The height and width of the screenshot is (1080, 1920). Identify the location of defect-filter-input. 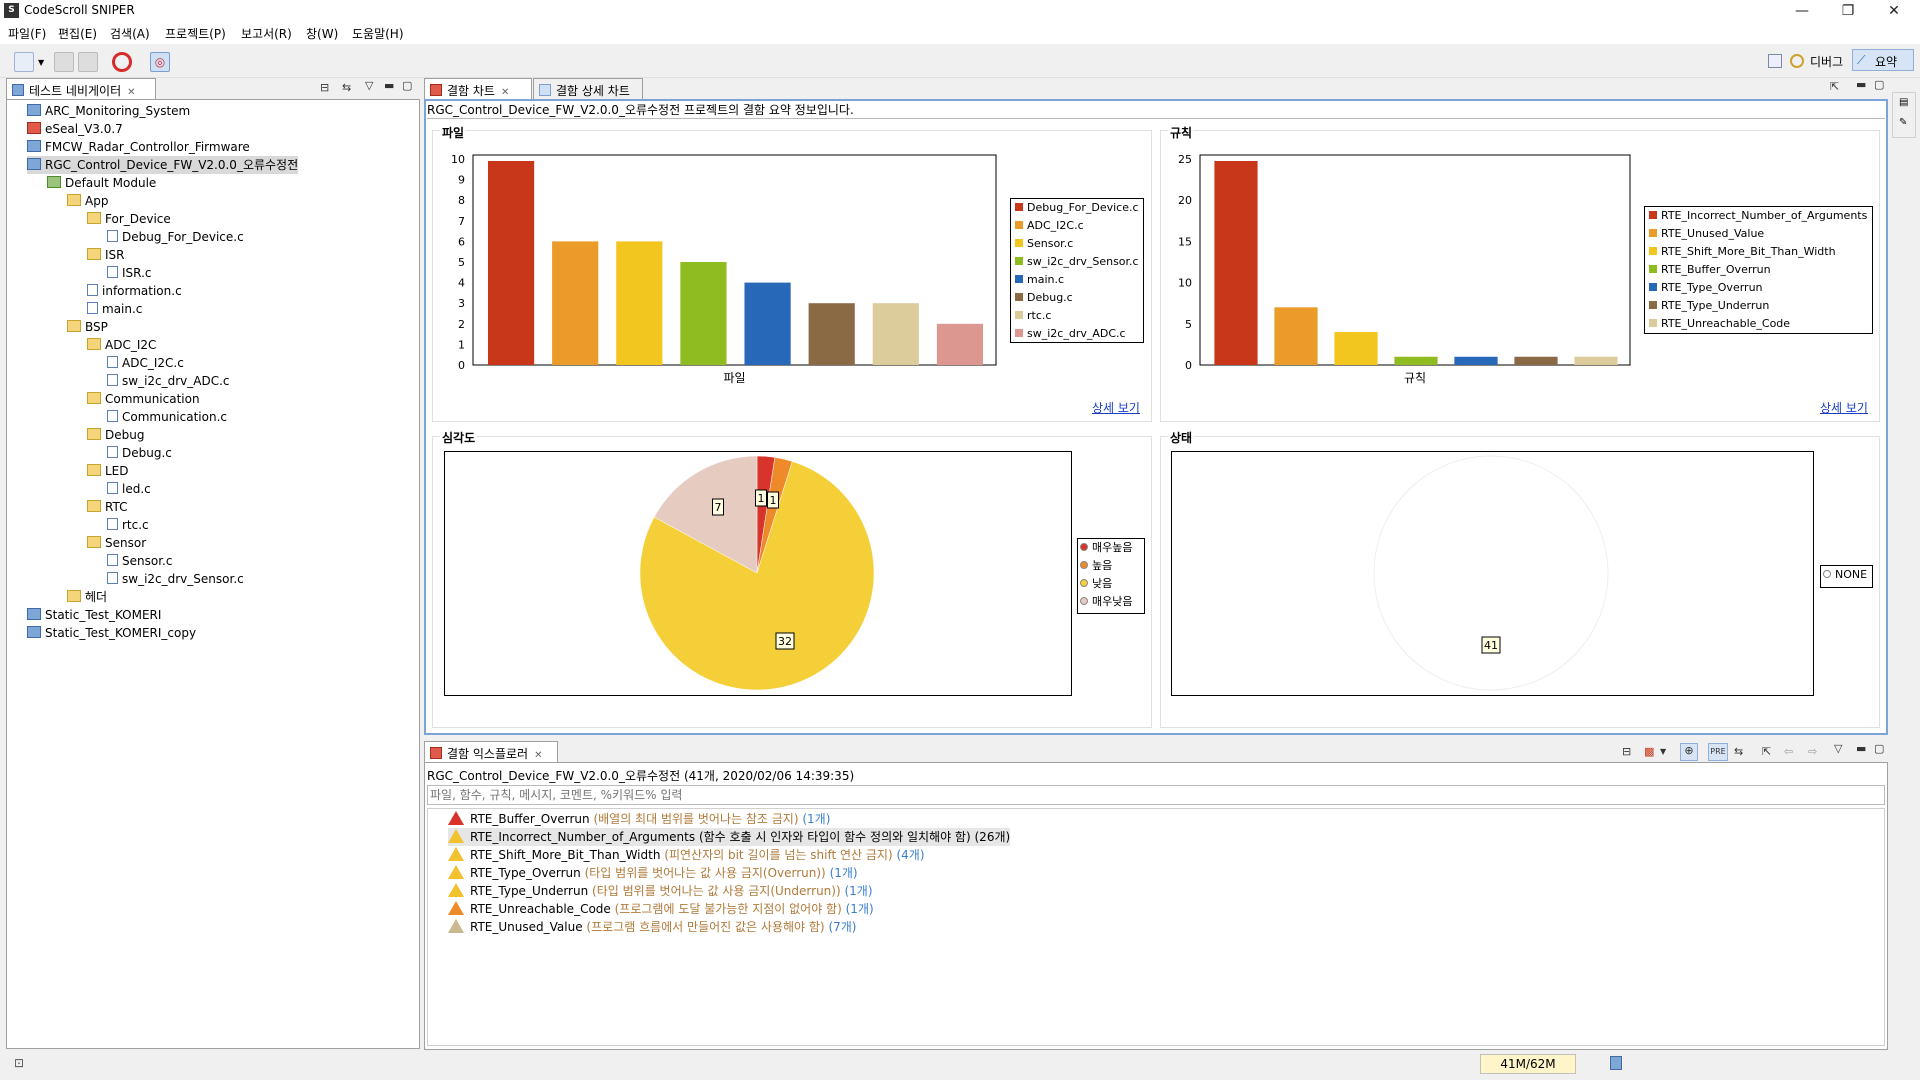
(1156, 795).